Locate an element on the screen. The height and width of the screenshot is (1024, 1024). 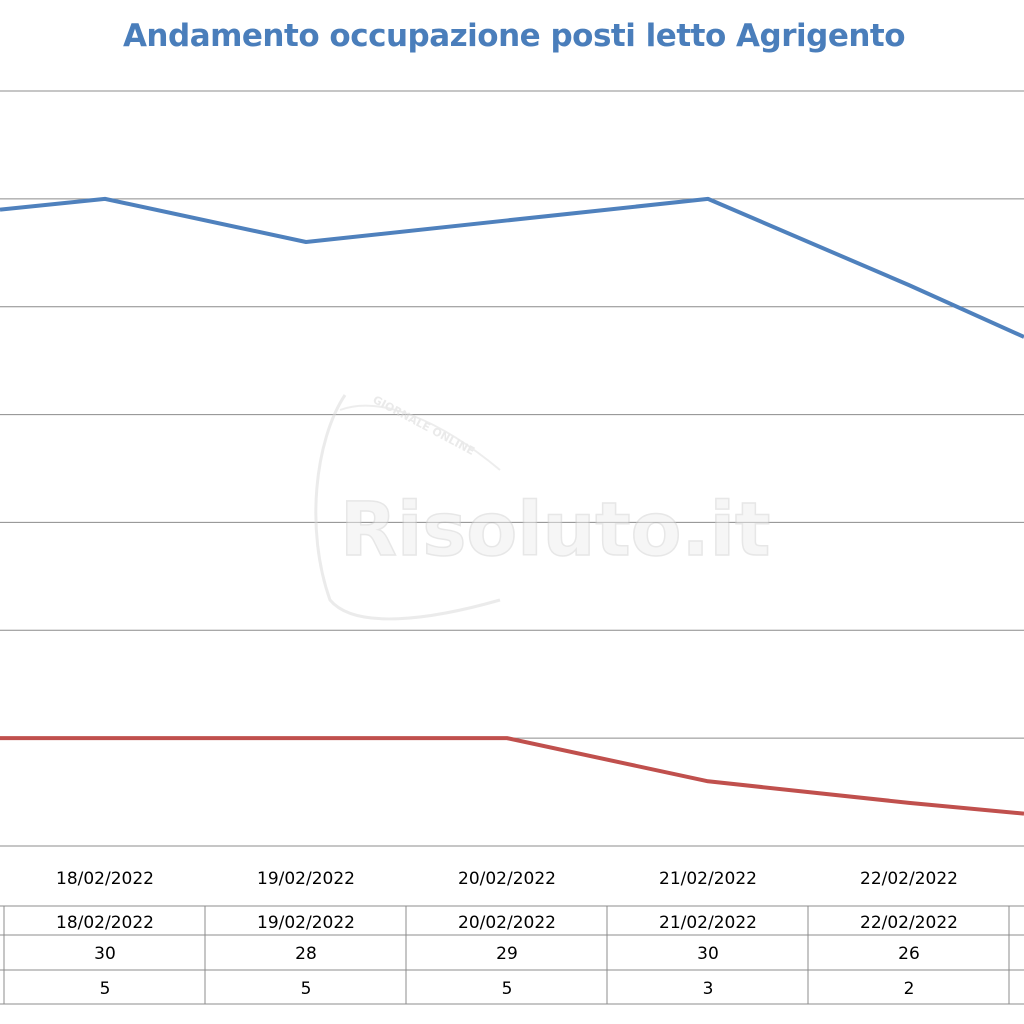
watermark-brand: Risoluto.it is located at coordinates (555, 530).